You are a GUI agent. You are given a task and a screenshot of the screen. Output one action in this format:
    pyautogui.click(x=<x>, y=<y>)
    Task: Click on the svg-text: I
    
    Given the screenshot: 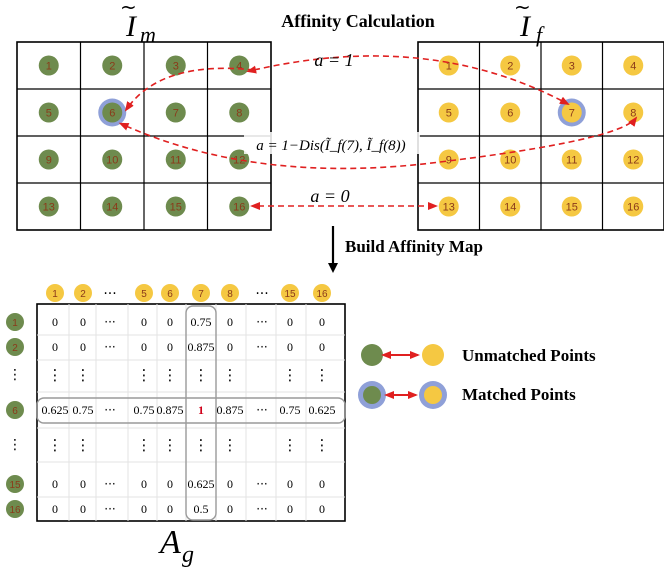 What is the action you would take?
    pyautogui.click(x=525, y=26)
    